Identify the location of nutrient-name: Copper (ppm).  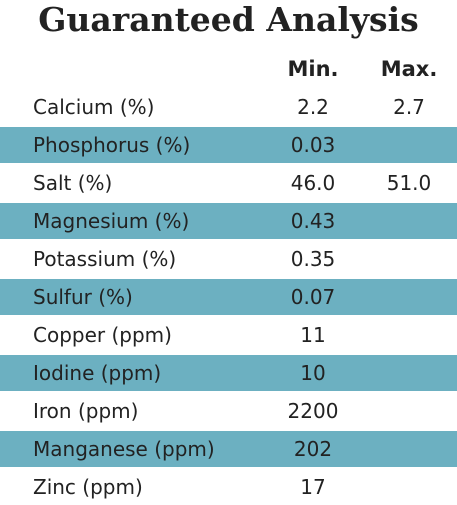
(102, 335).